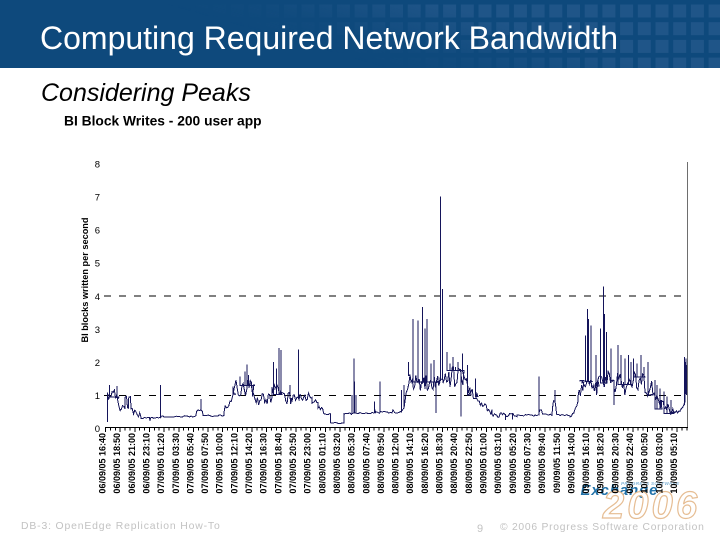 The image size is (720, 540). What do you see at coordinates (293, 463) in the screenshot?
I see `svg-text: 07/09/05 20:50` at bounding box center [293, 463].